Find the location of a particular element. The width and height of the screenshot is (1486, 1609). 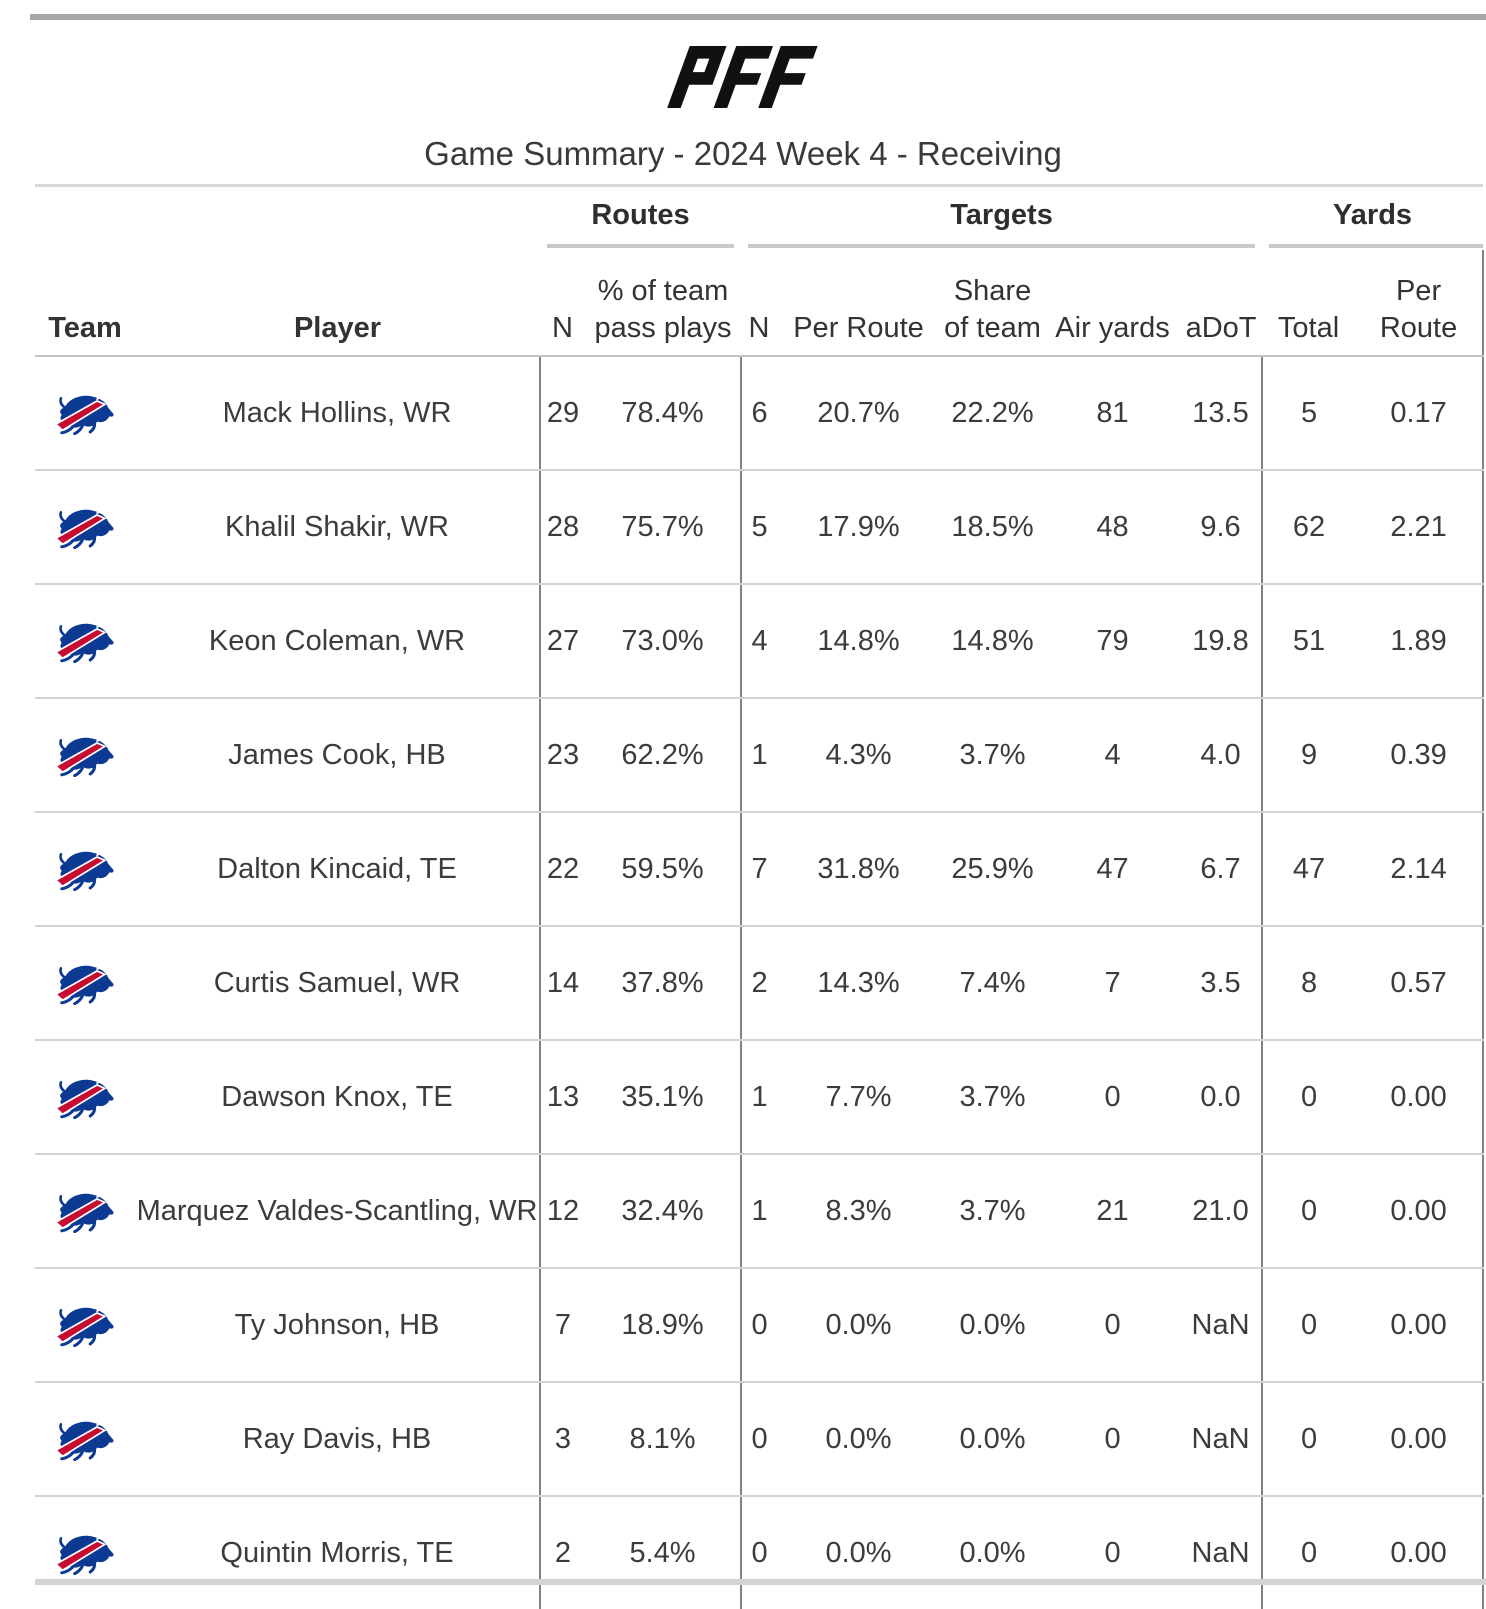

player-cell: Ray Davis, HB is located at coordinates (337, 1439).